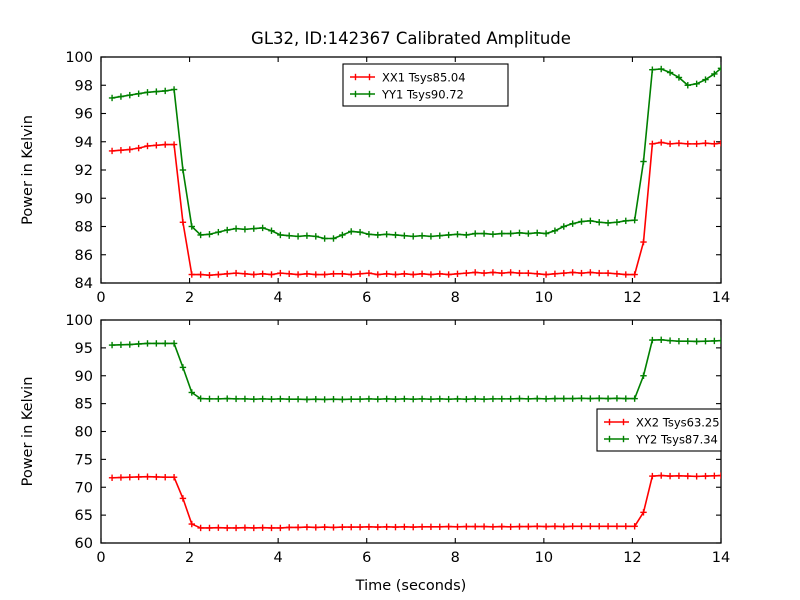 The image size is (800, 600). Describe the element at coordinates (678, 423) in the screenshot. I see `legend-label: XX2 Tsys63.25` at that location.